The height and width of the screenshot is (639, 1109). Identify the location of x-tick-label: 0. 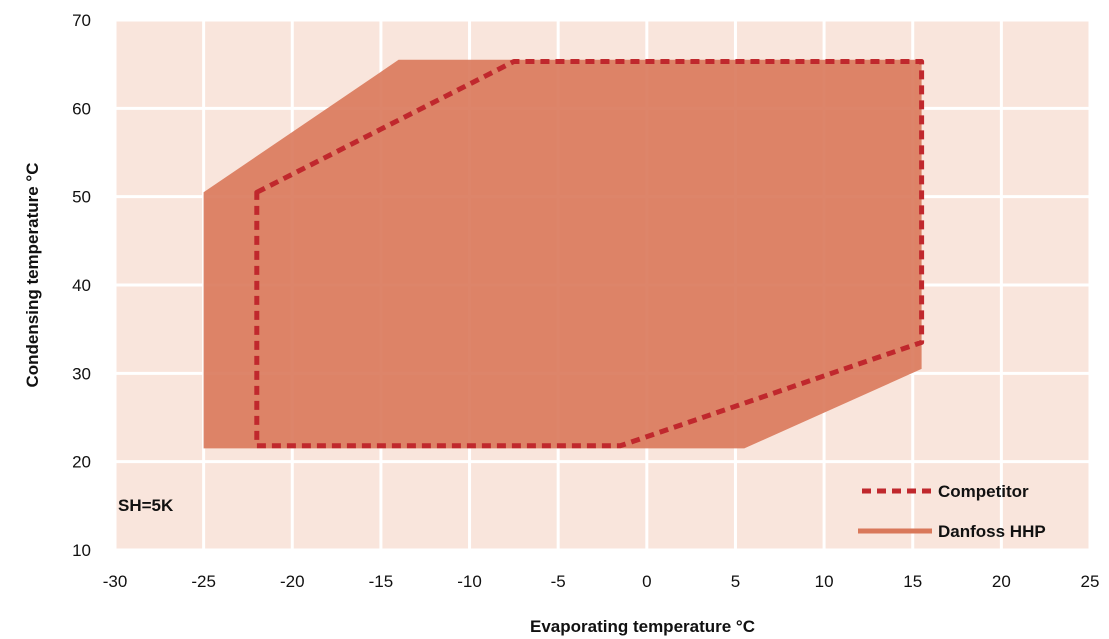
(646, 581).